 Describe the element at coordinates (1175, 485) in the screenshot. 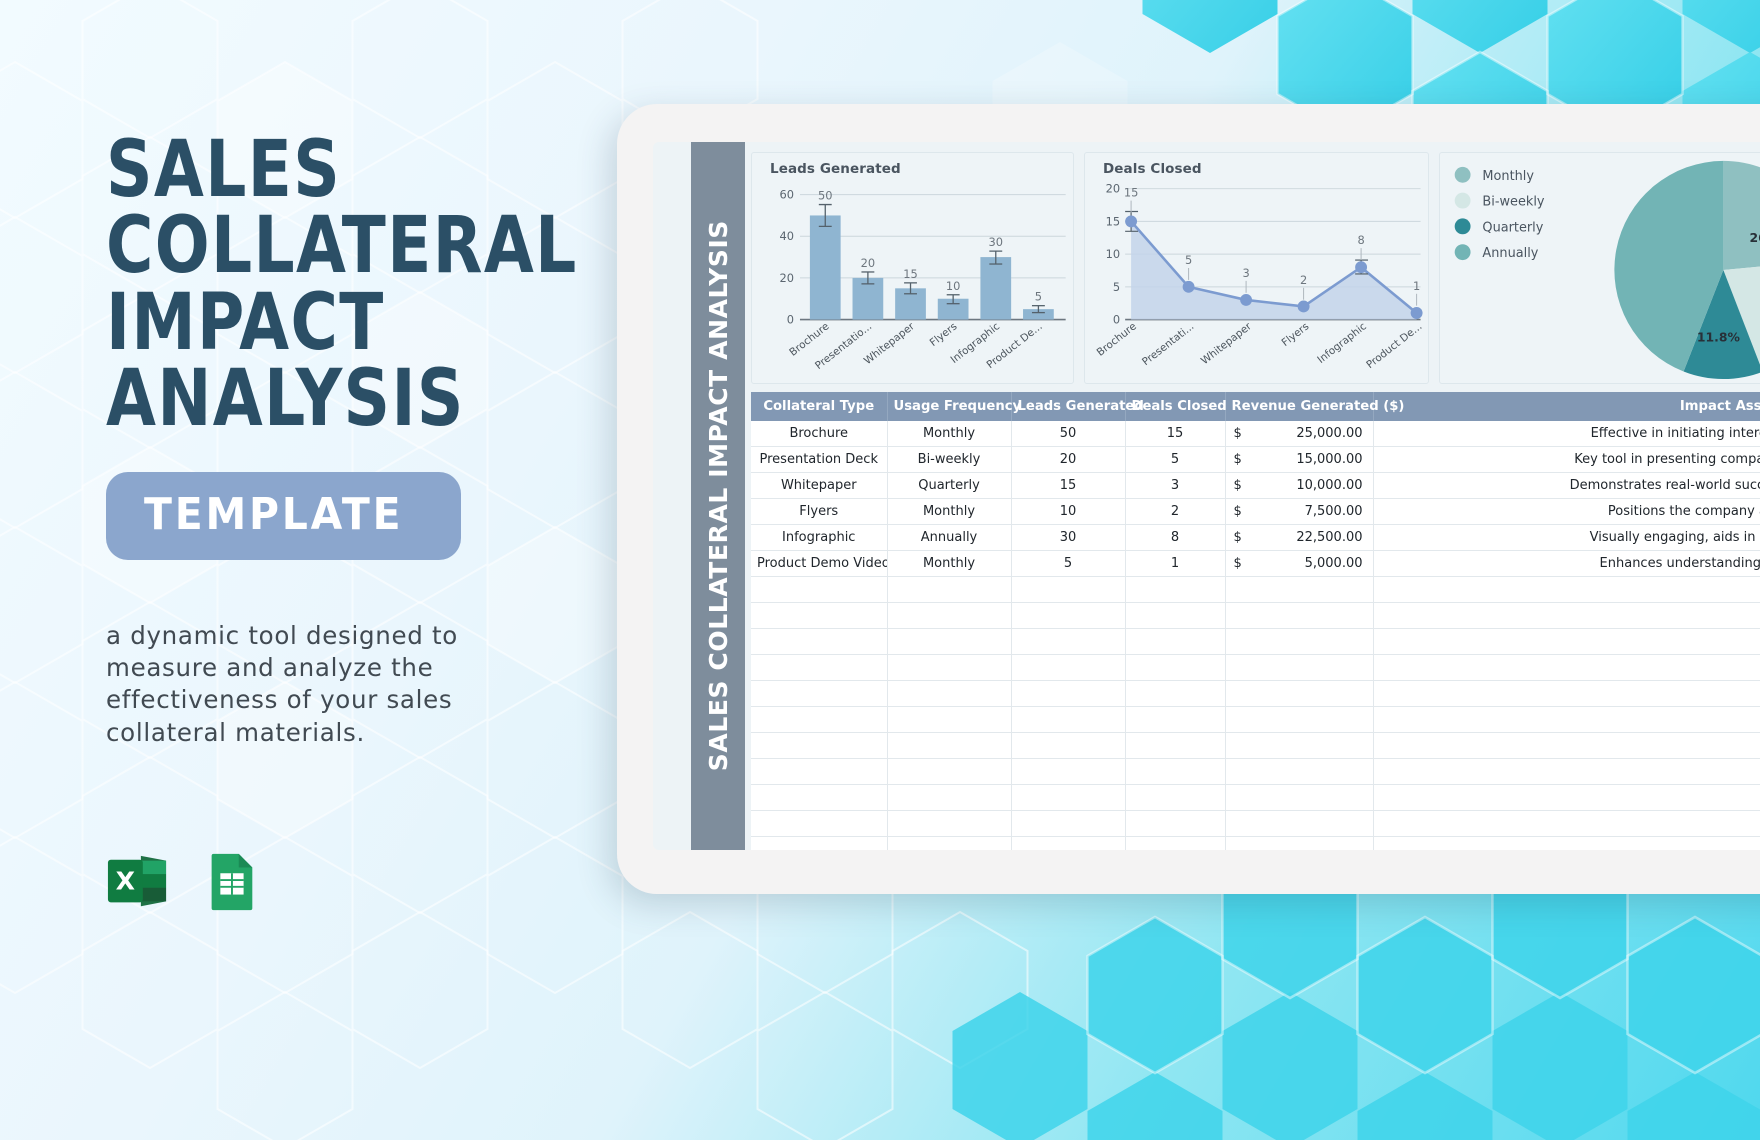

I see `cell-deals-closed: 3` at that location.